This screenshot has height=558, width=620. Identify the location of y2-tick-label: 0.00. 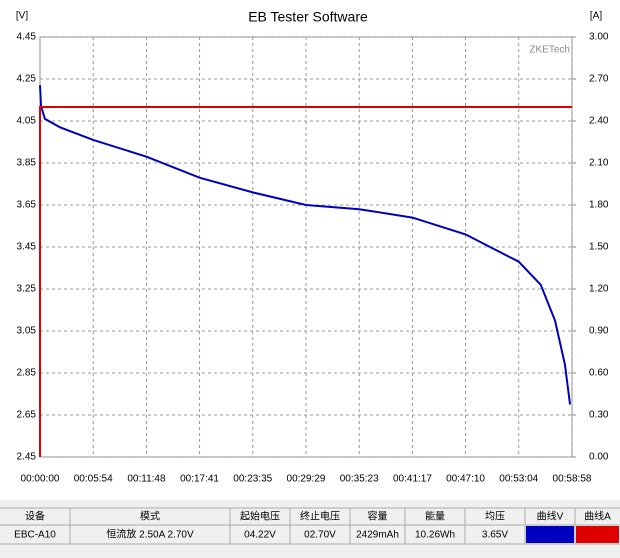
(599, 457).